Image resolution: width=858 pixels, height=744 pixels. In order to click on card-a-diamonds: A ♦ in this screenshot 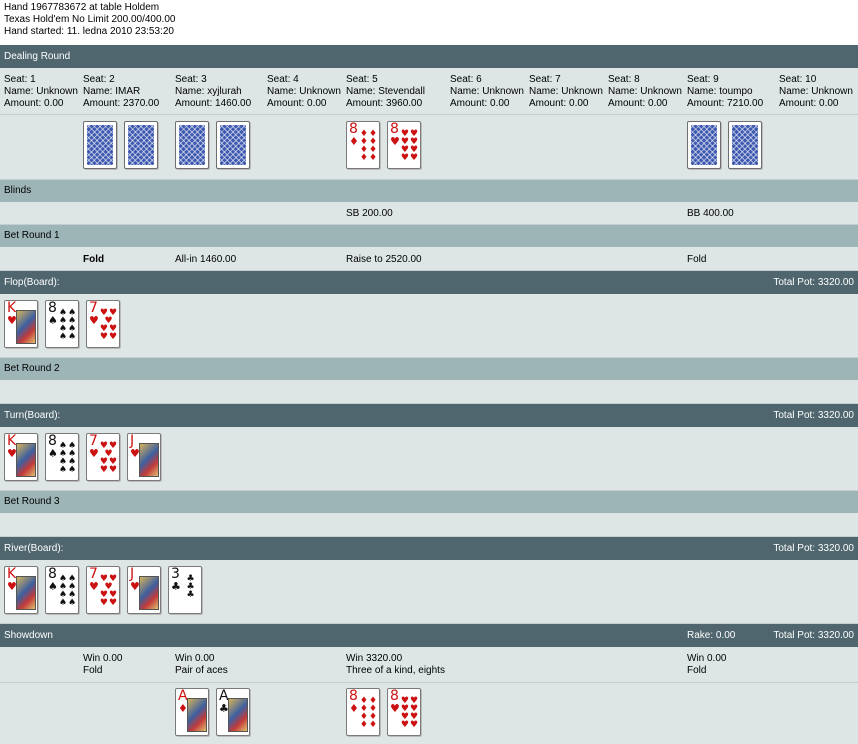, I will do `click(192, 712)`.